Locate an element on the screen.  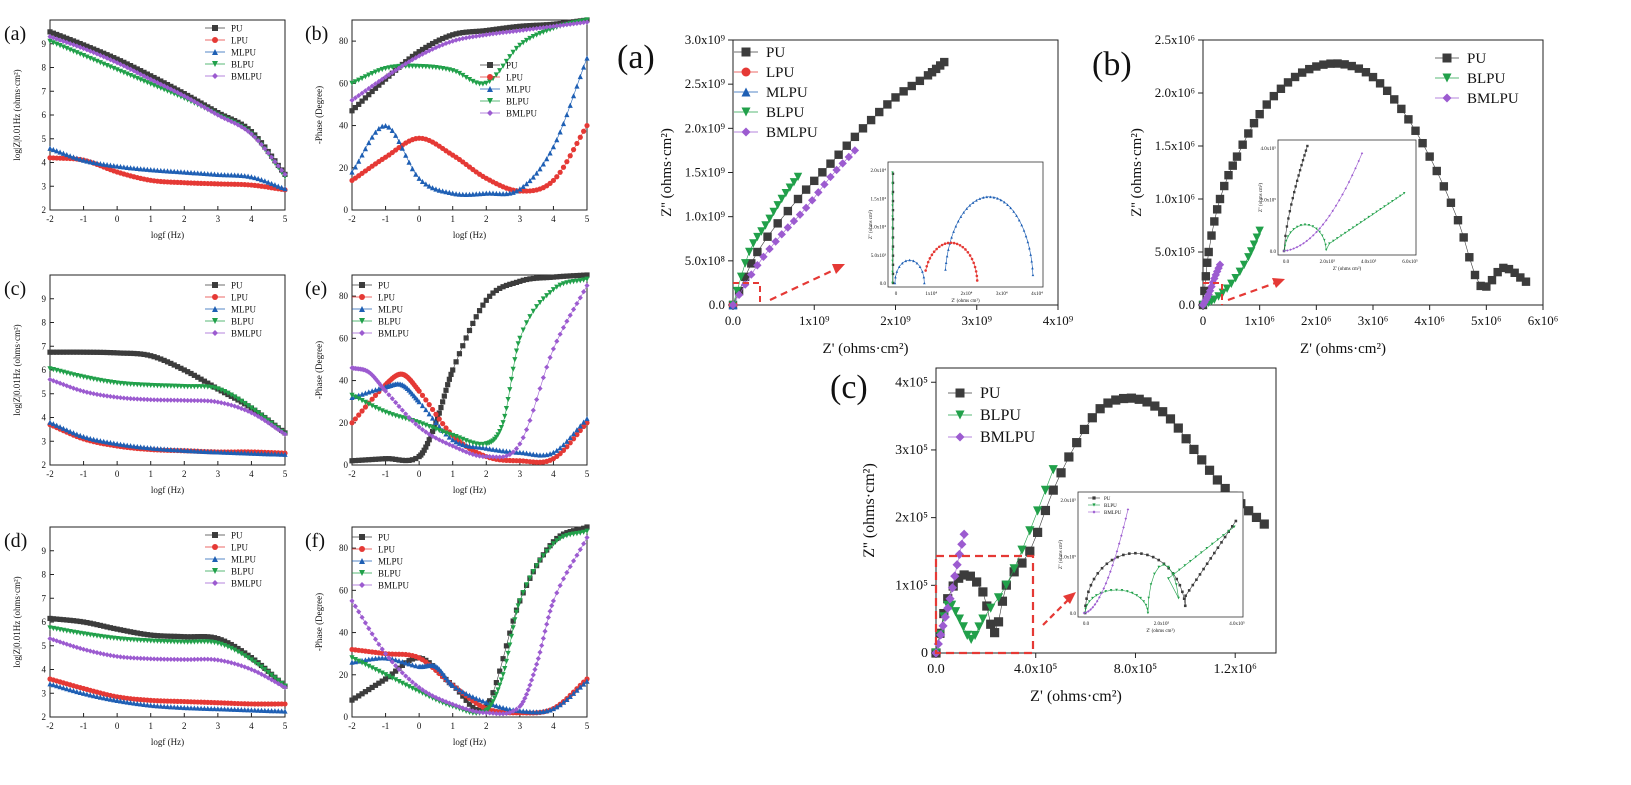
x-tick-label: -1 is located at coordinates (386, 474).